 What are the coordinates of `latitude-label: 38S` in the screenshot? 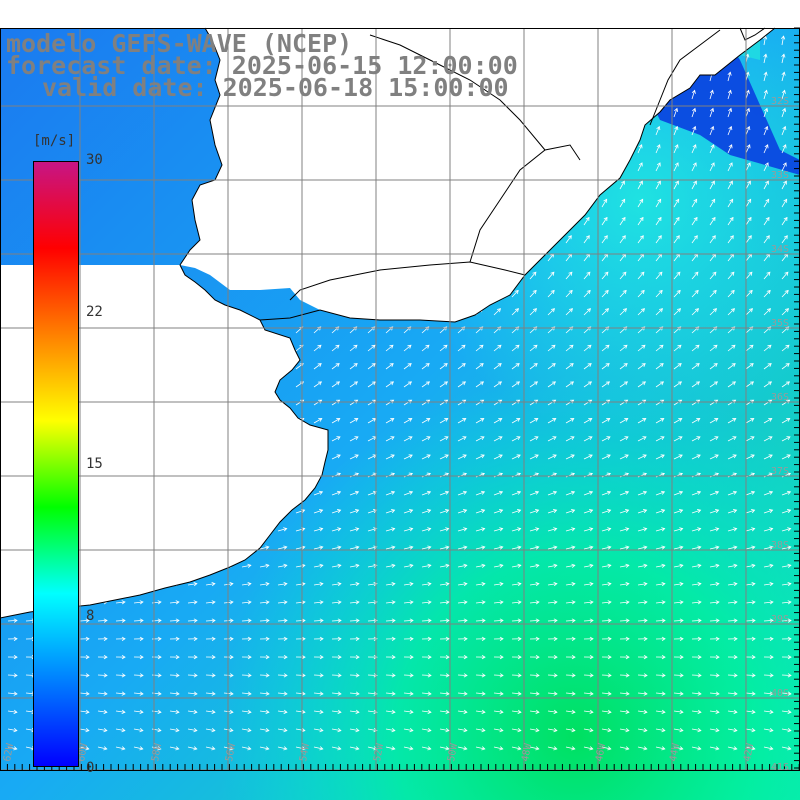 It's located at (780, 545).